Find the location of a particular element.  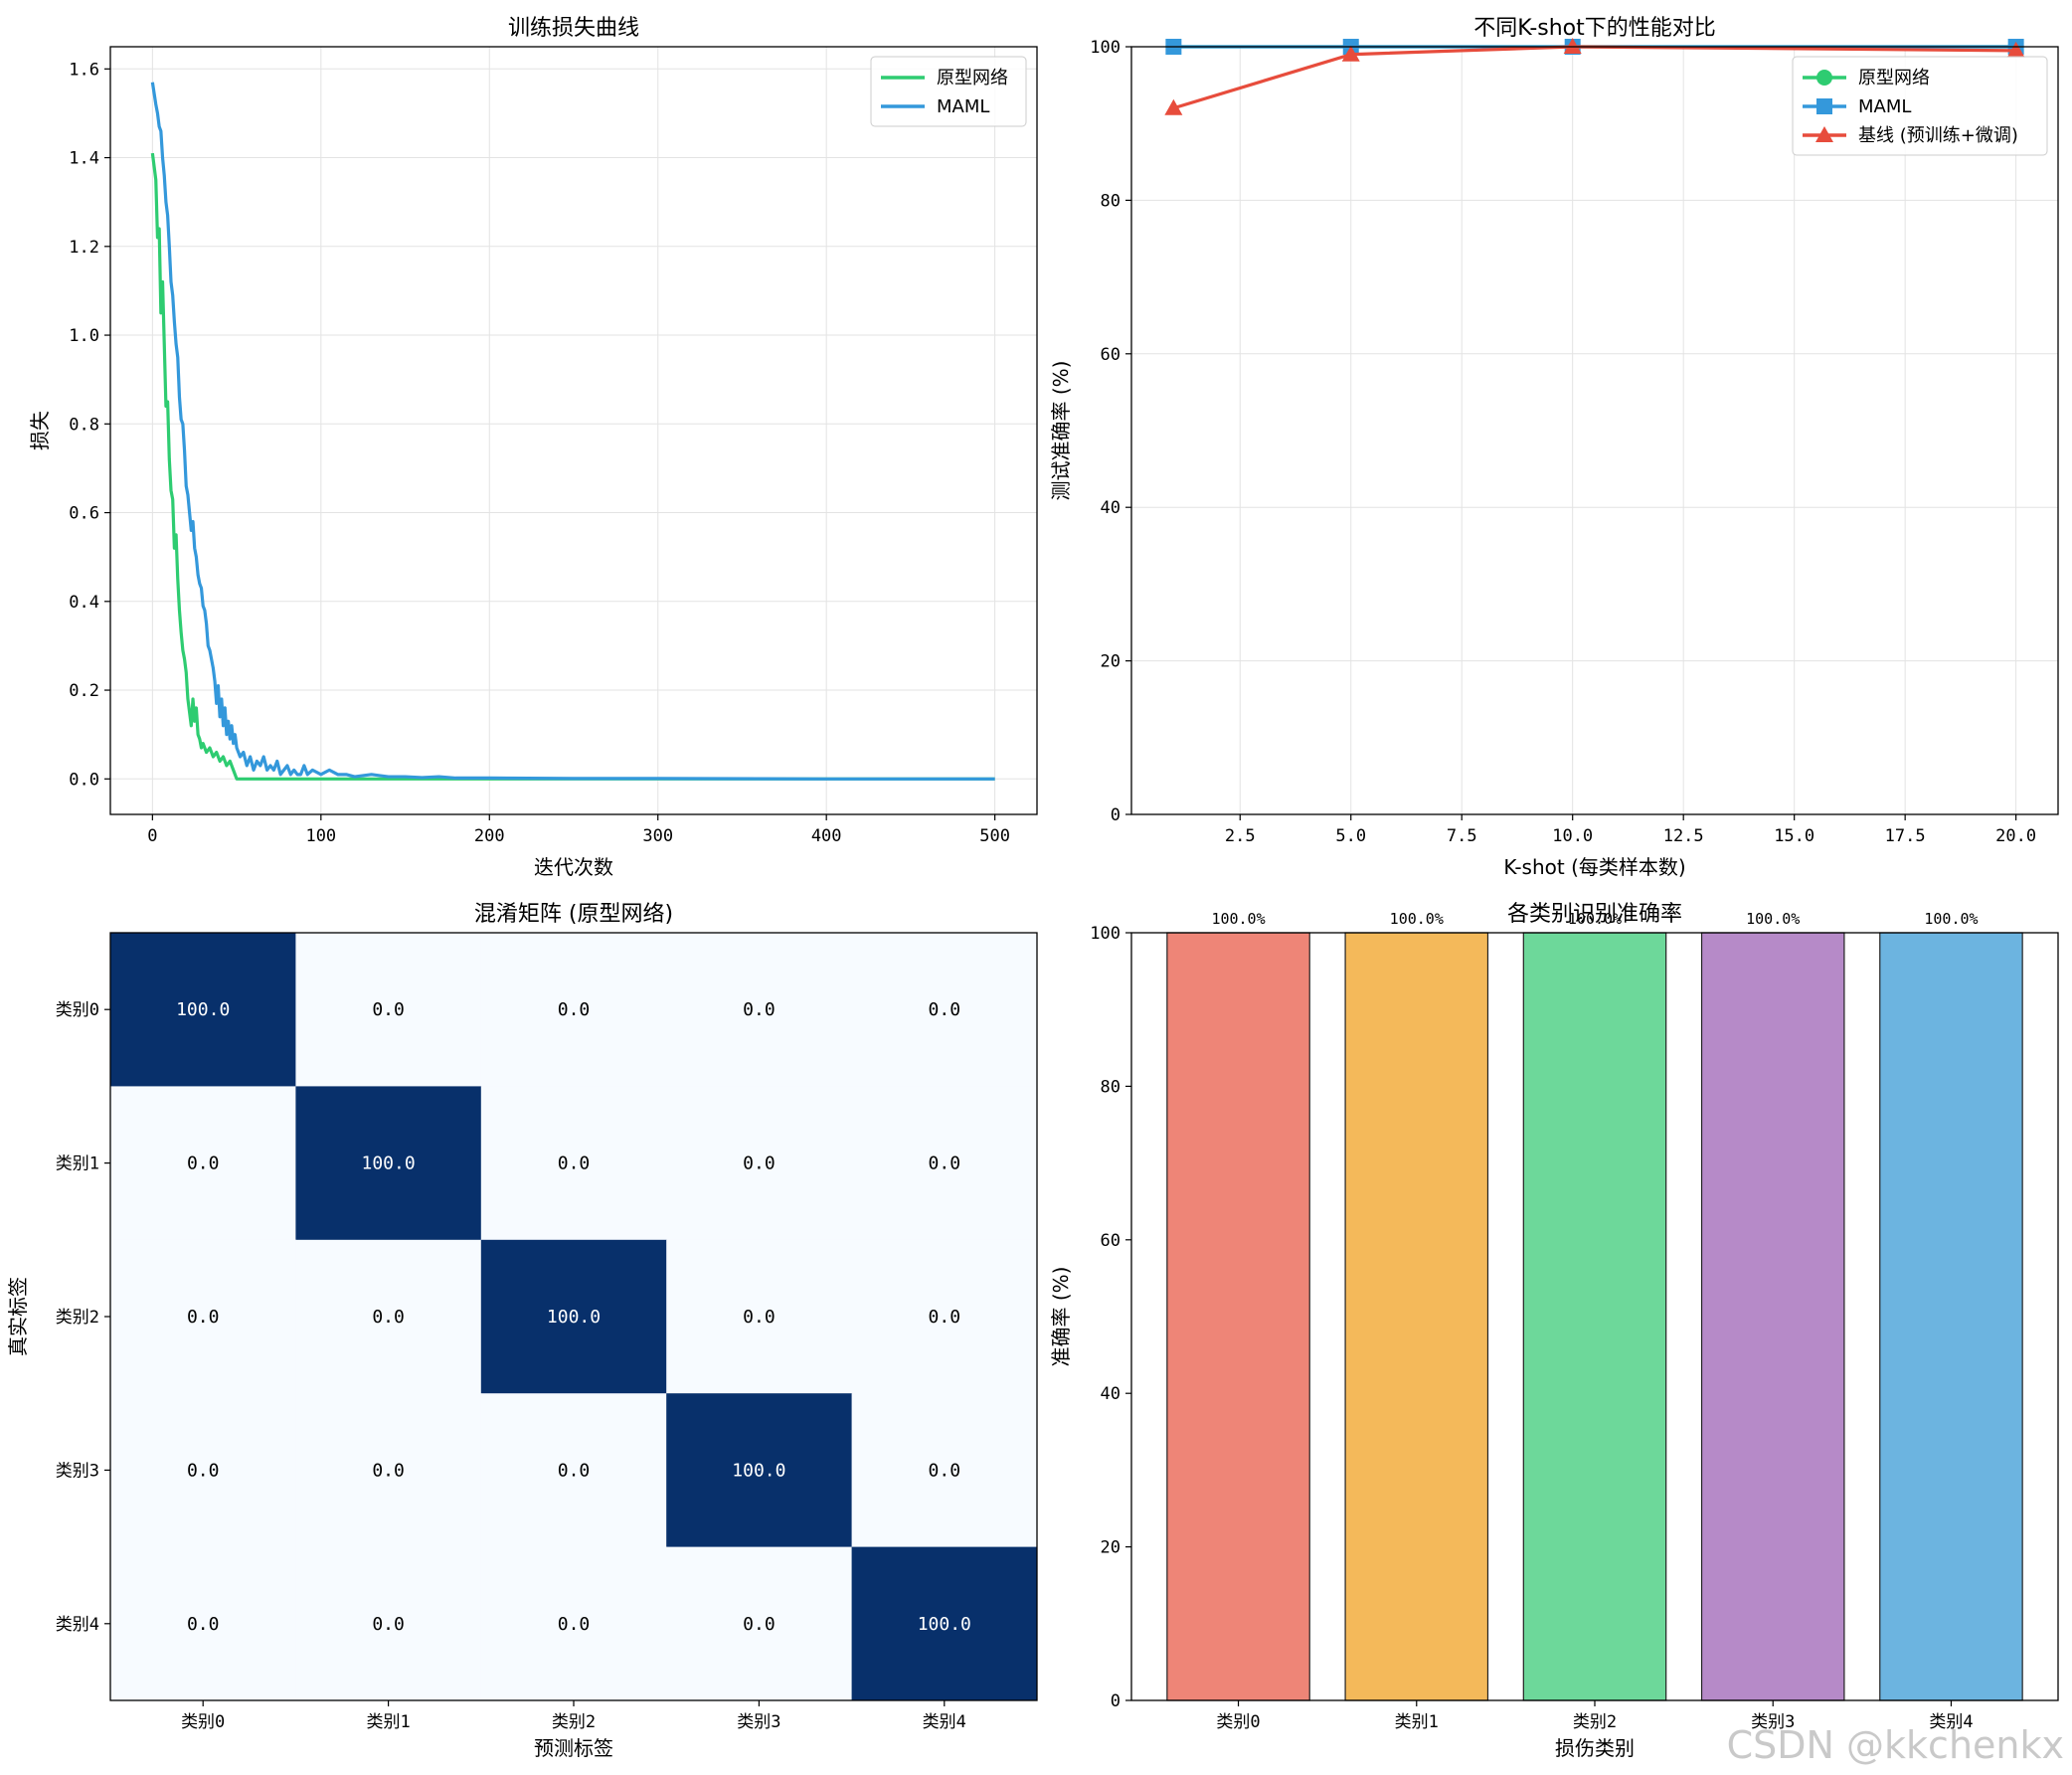

watermark: CSDN @kkchenkx is located at coordinates (1895, 1745).